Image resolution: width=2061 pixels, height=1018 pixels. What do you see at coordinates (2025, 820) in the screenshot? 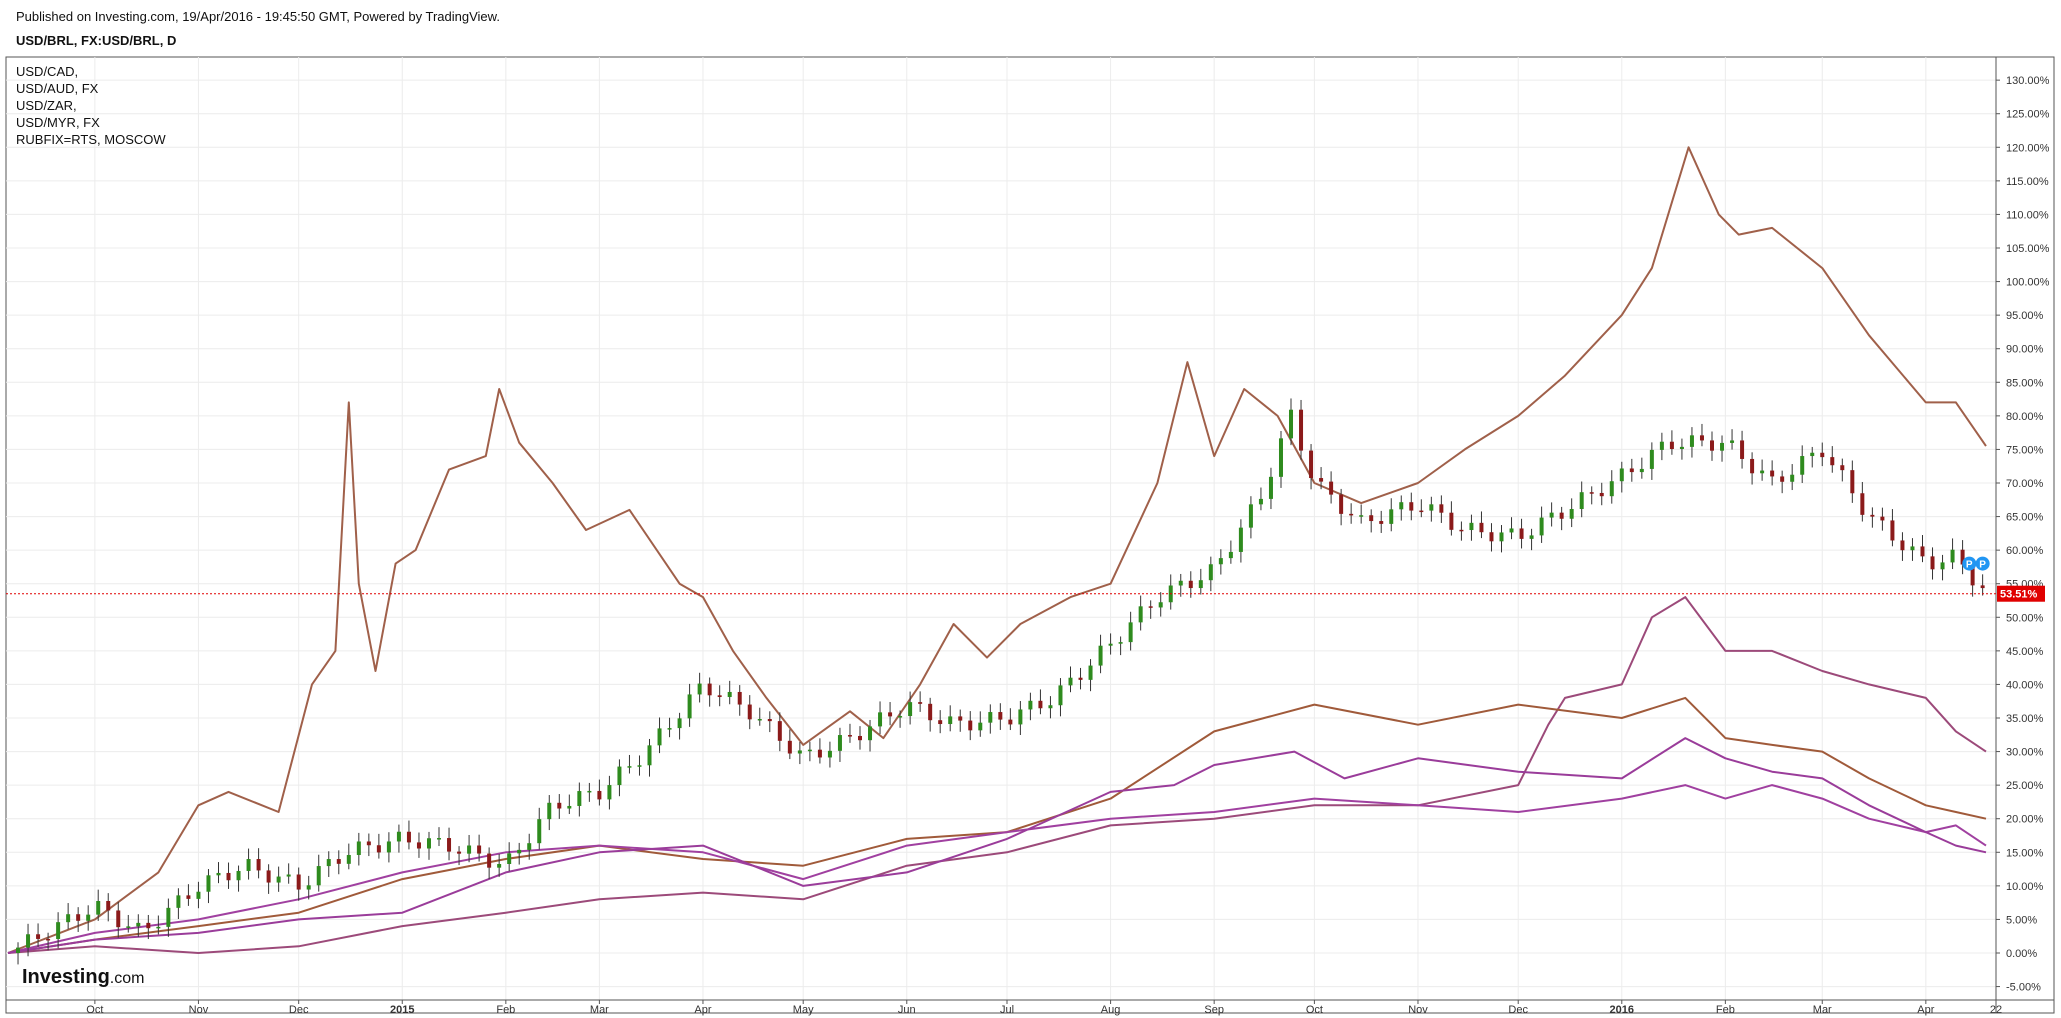
I see `y-tick-label: 20.00%` at bounding box center [2025, 820].